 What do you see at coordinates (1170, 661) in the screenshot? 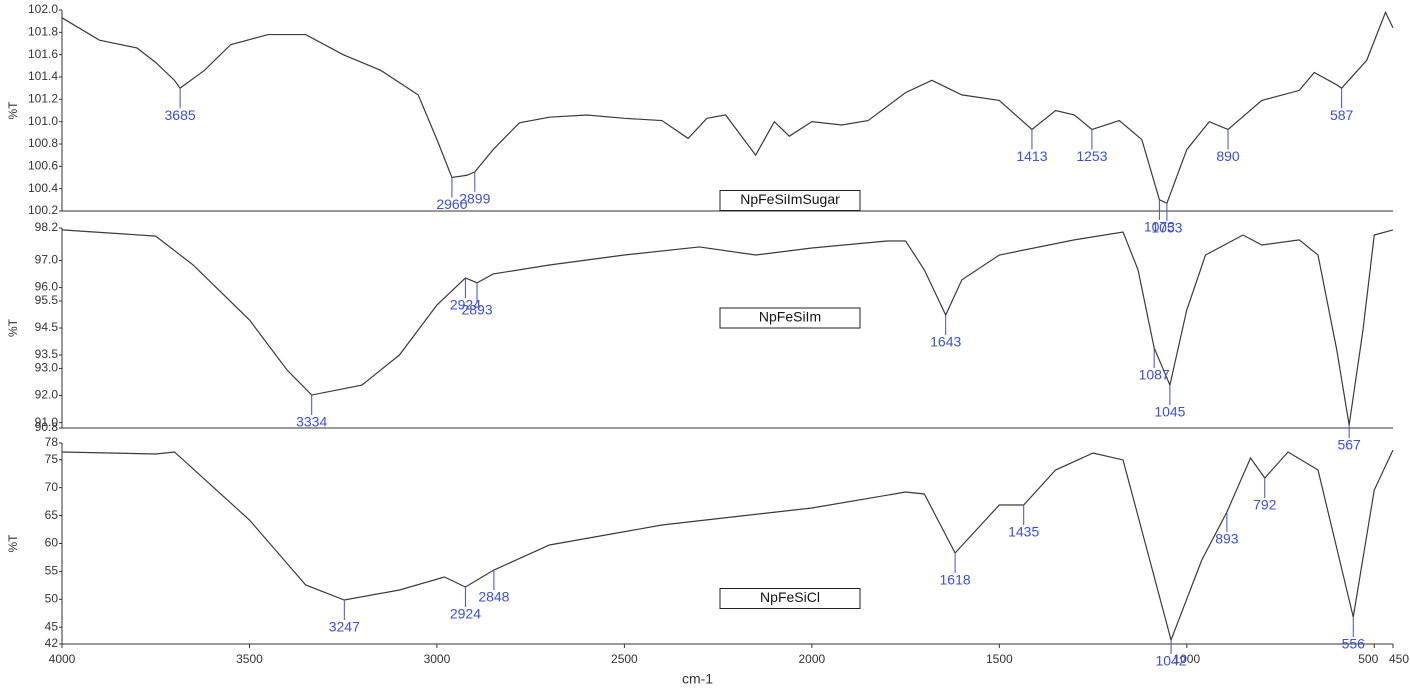
I see `peak-label: 1042` at bounding box center [1170, 661].